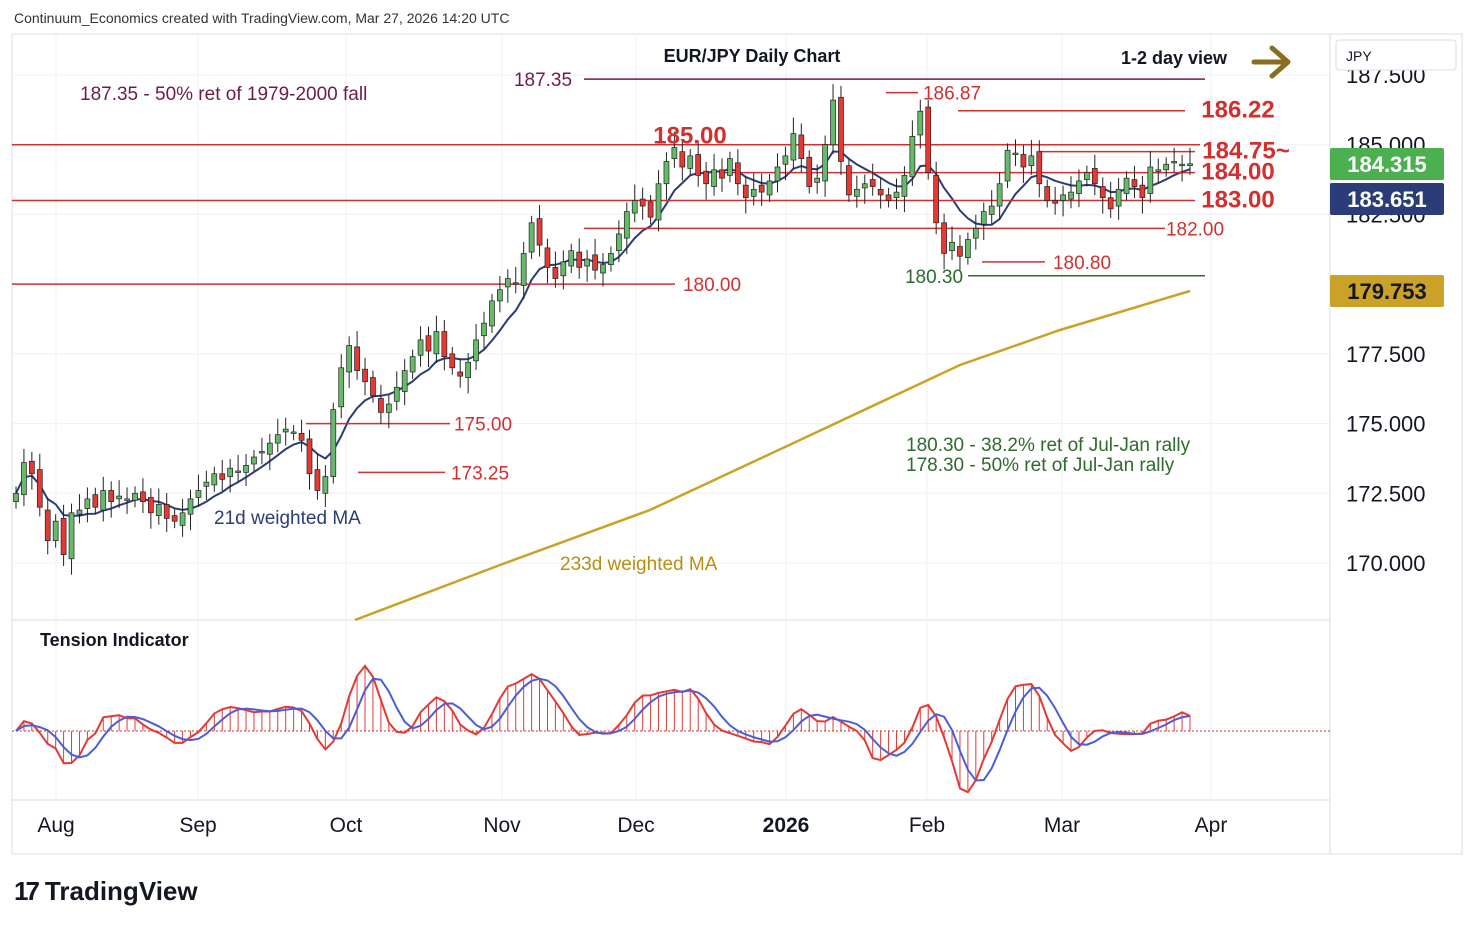 This screenshot has width=1474, height=935. I want to click on level-label: 187.35, so click(543, 80).